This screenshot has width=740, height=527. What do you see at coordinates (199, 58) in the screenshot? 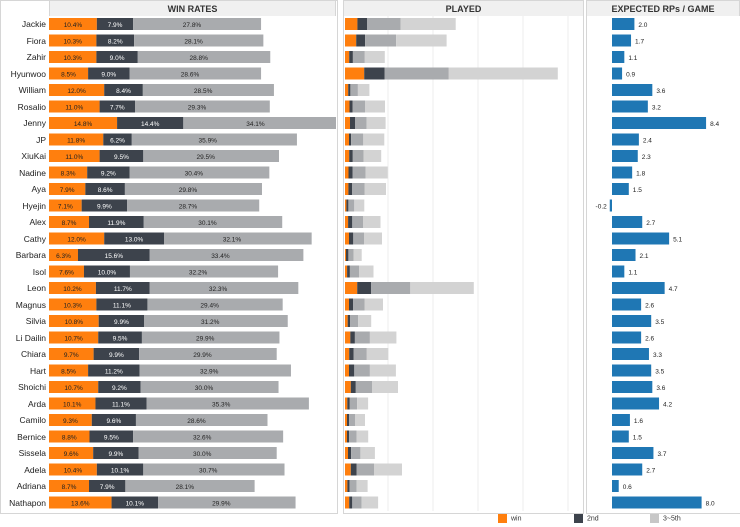
I see `win-rate-data-label: 28.8%` at bounding box center [199, 58].